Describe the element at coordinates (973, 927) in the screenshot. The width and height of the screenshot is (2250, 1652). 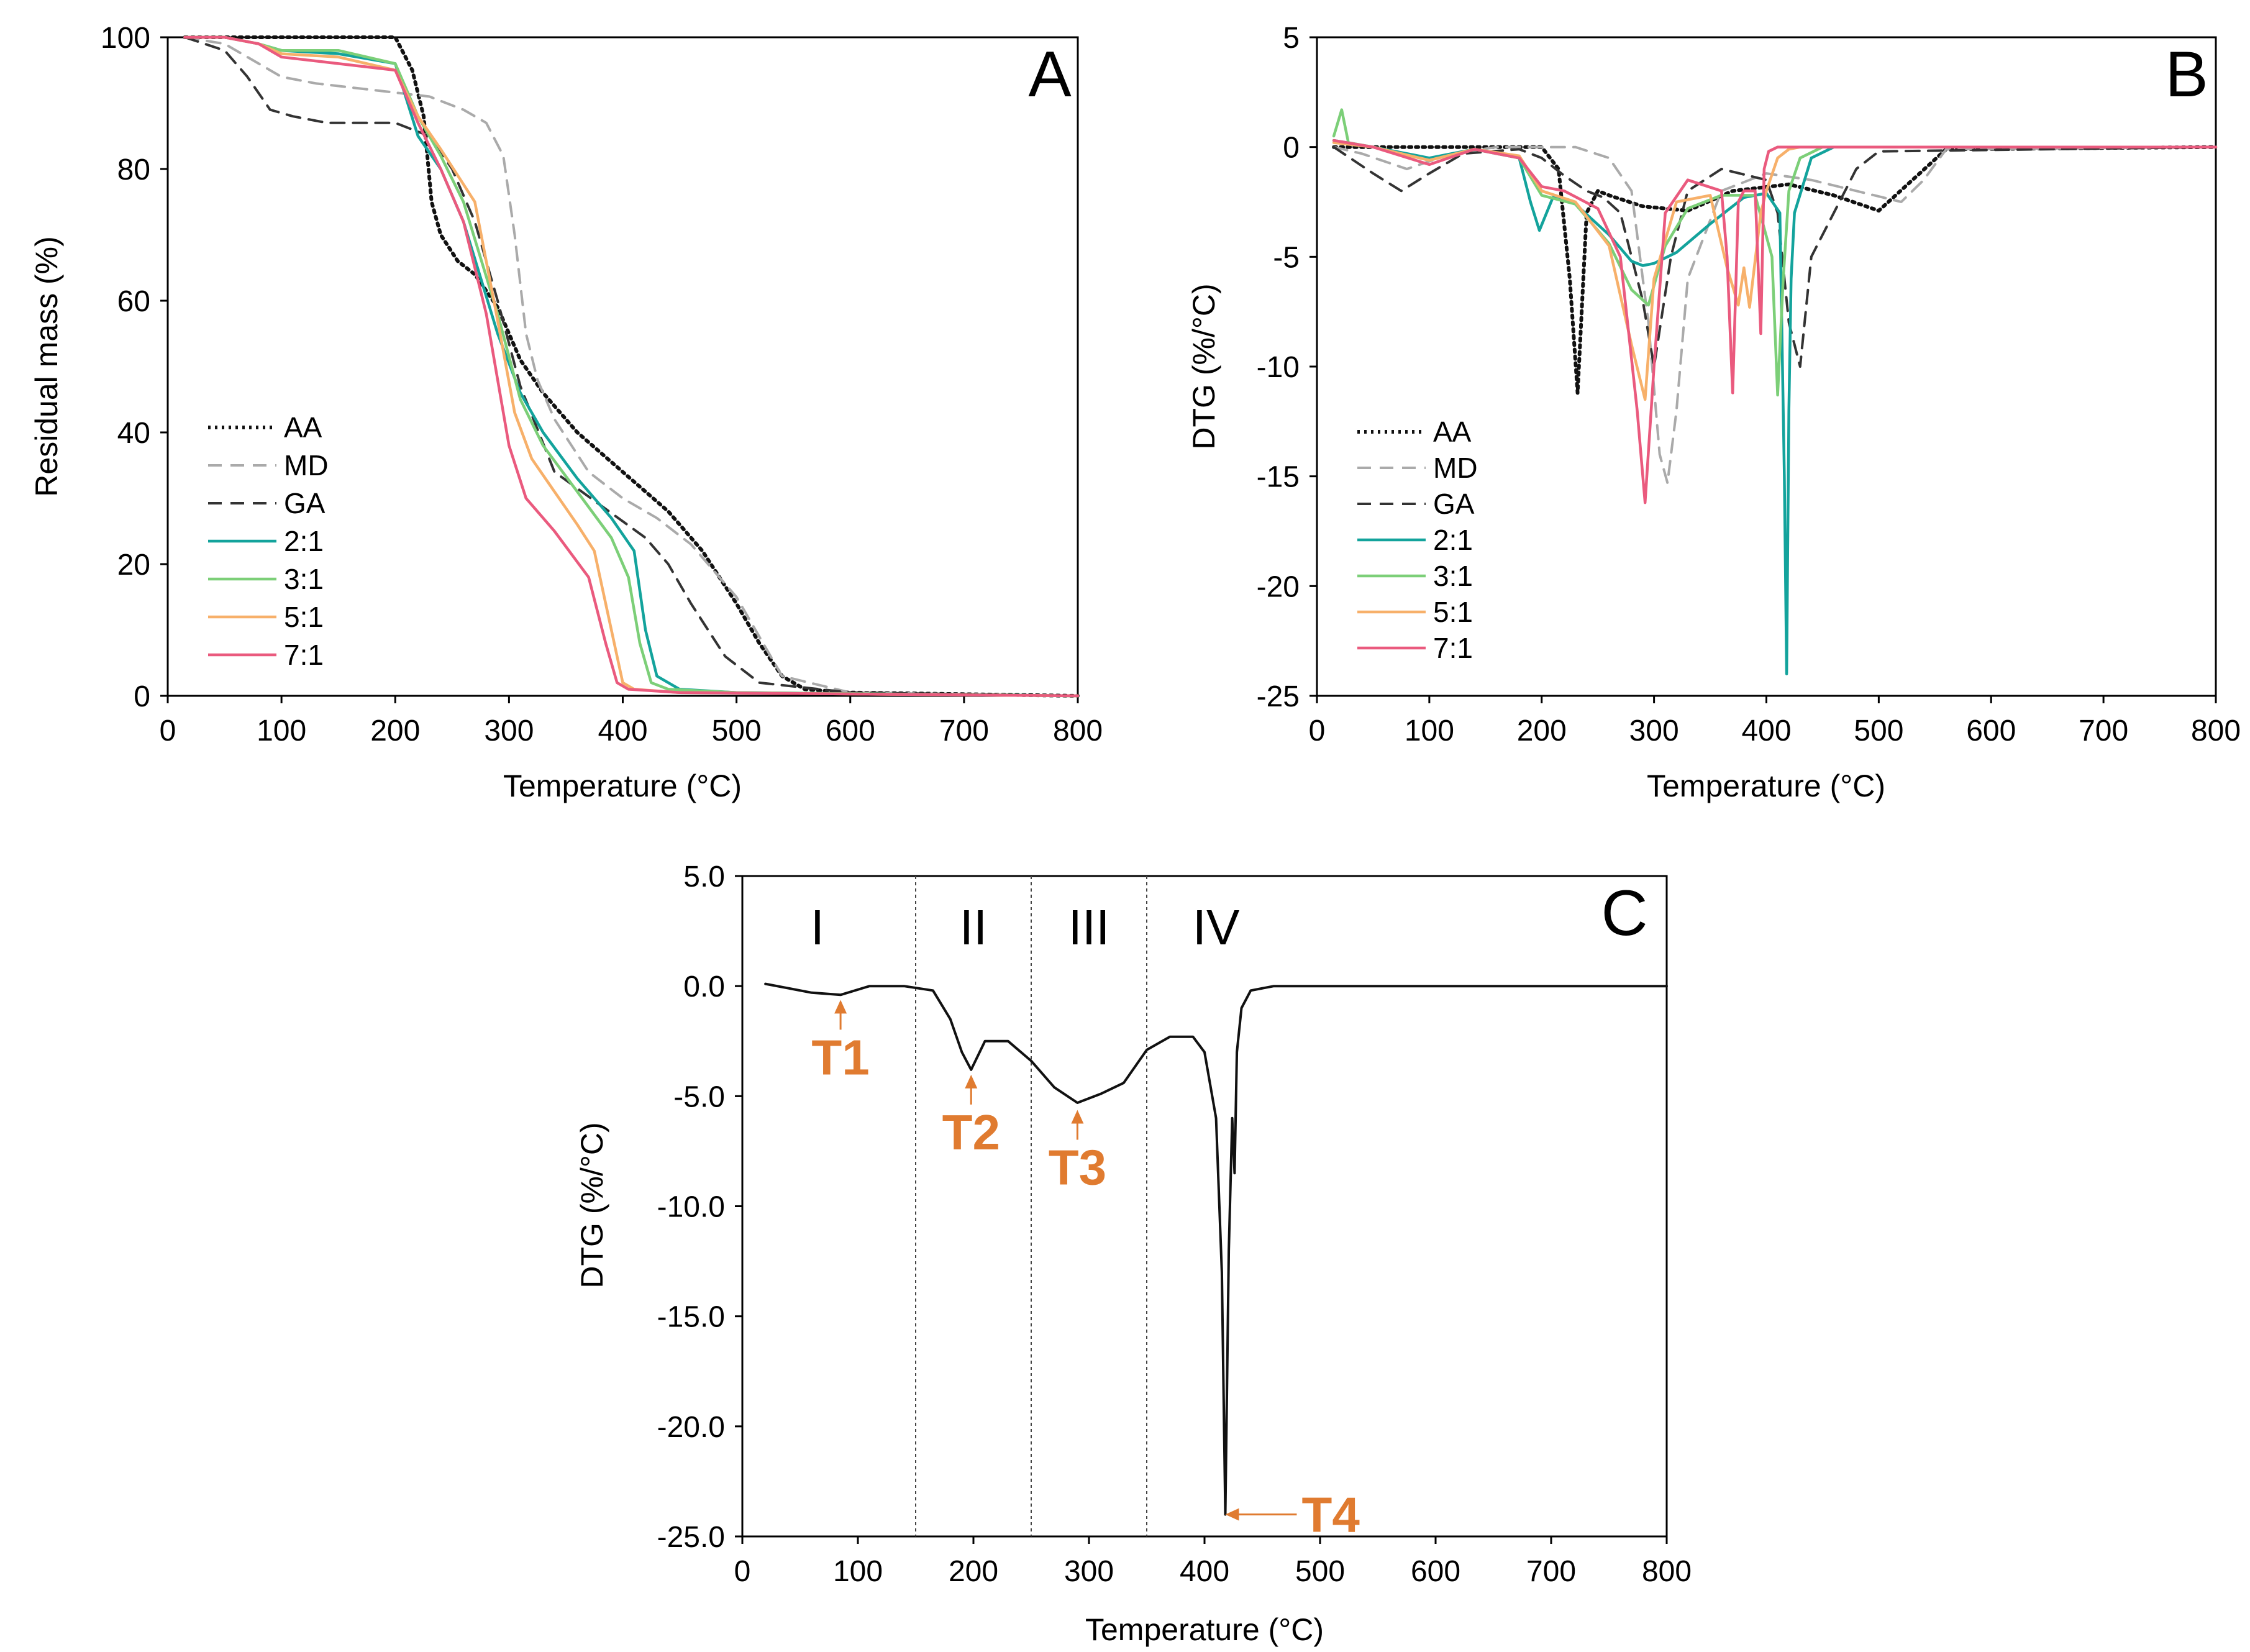
I see `region-label: II` at that location.